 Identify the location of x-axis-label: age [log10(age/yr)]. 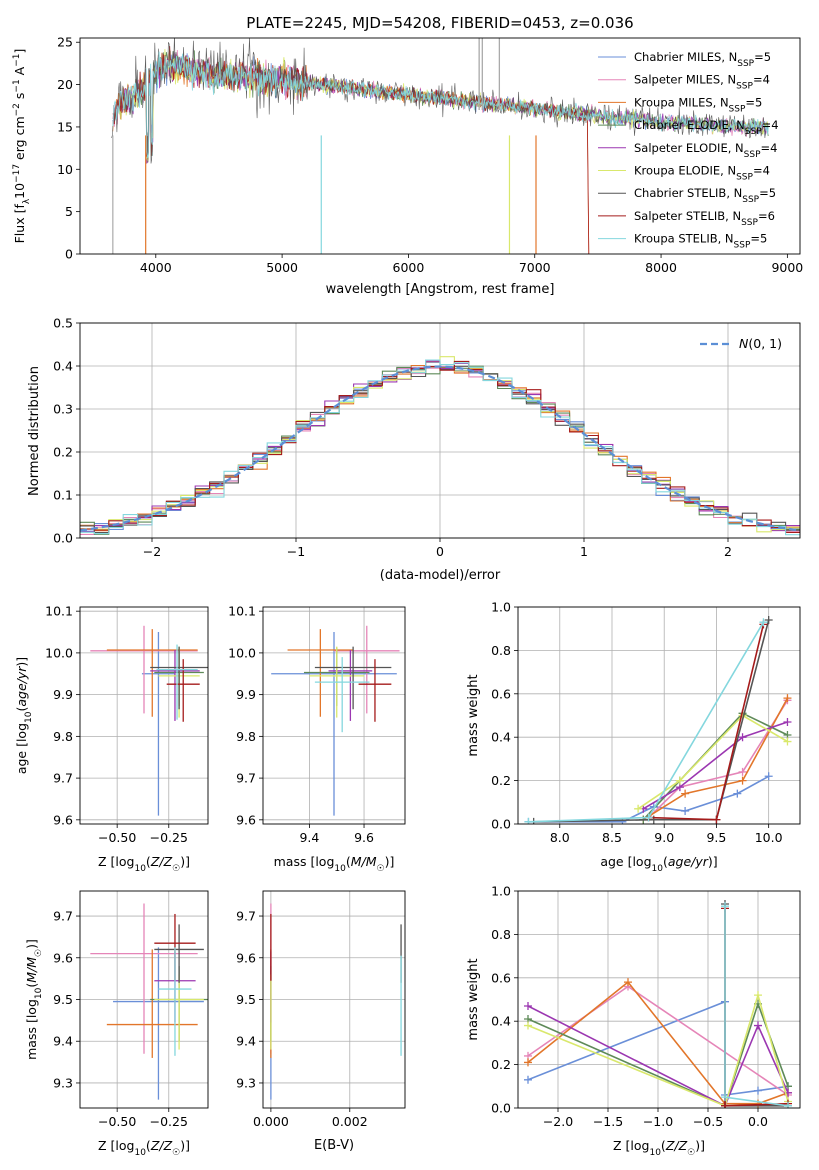
(658, 864).